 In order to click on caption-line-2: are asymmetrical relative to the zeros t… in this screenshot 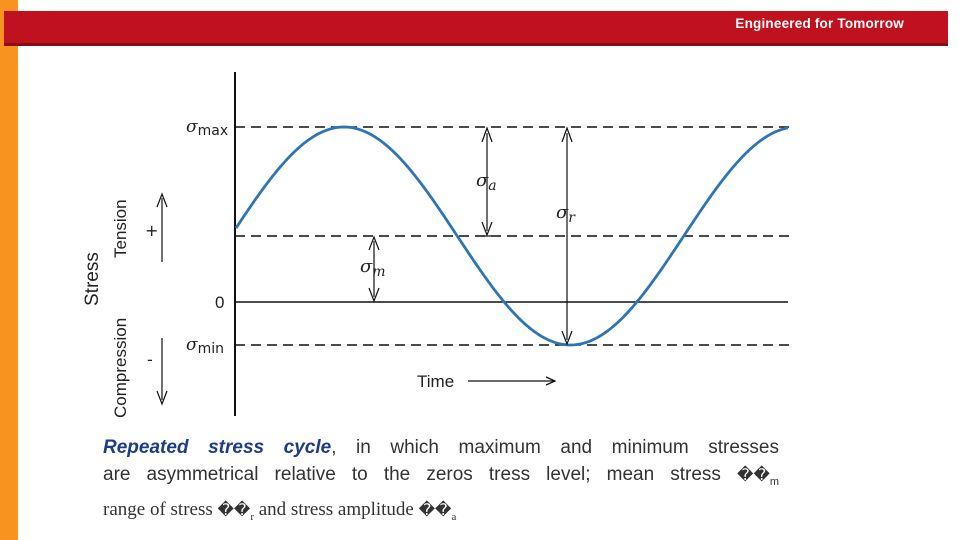, I will do `click(441, 478)`.